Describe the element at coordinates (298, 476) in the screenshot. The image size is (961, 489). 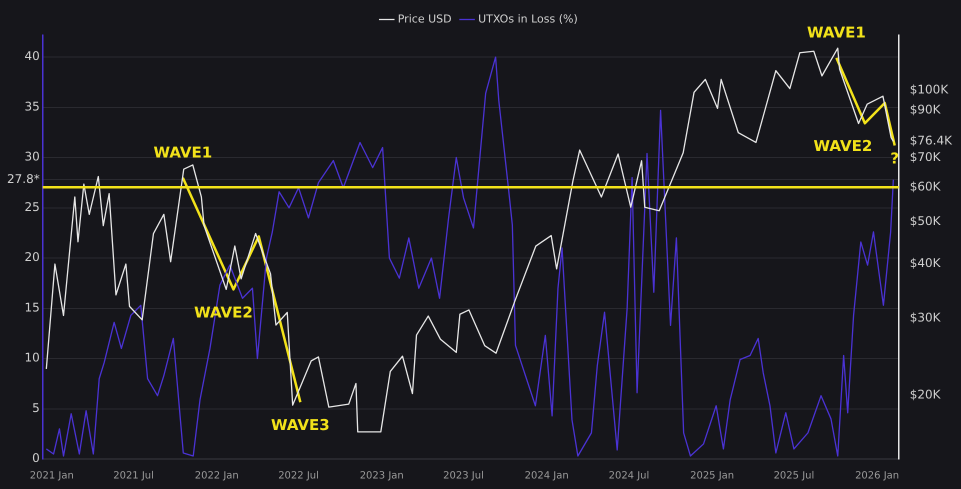
I see `x-tick-label: 2022 Jul` at that location.